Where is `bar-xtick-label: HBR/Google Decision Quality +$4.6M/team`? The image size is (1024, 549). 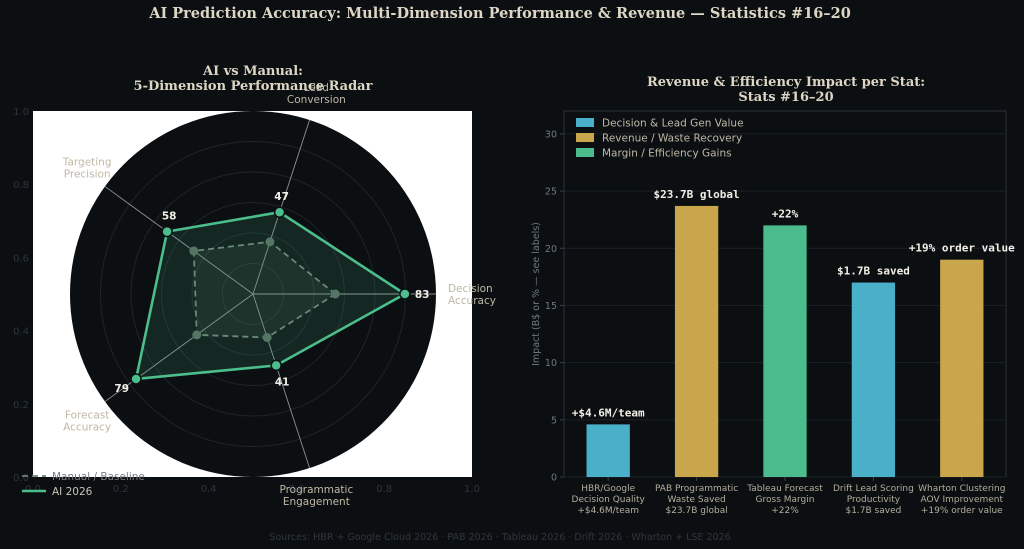
bar-xtick-label: HBR/Google Decision Quality +$4.6M/team is located at coordinates (609, 500).